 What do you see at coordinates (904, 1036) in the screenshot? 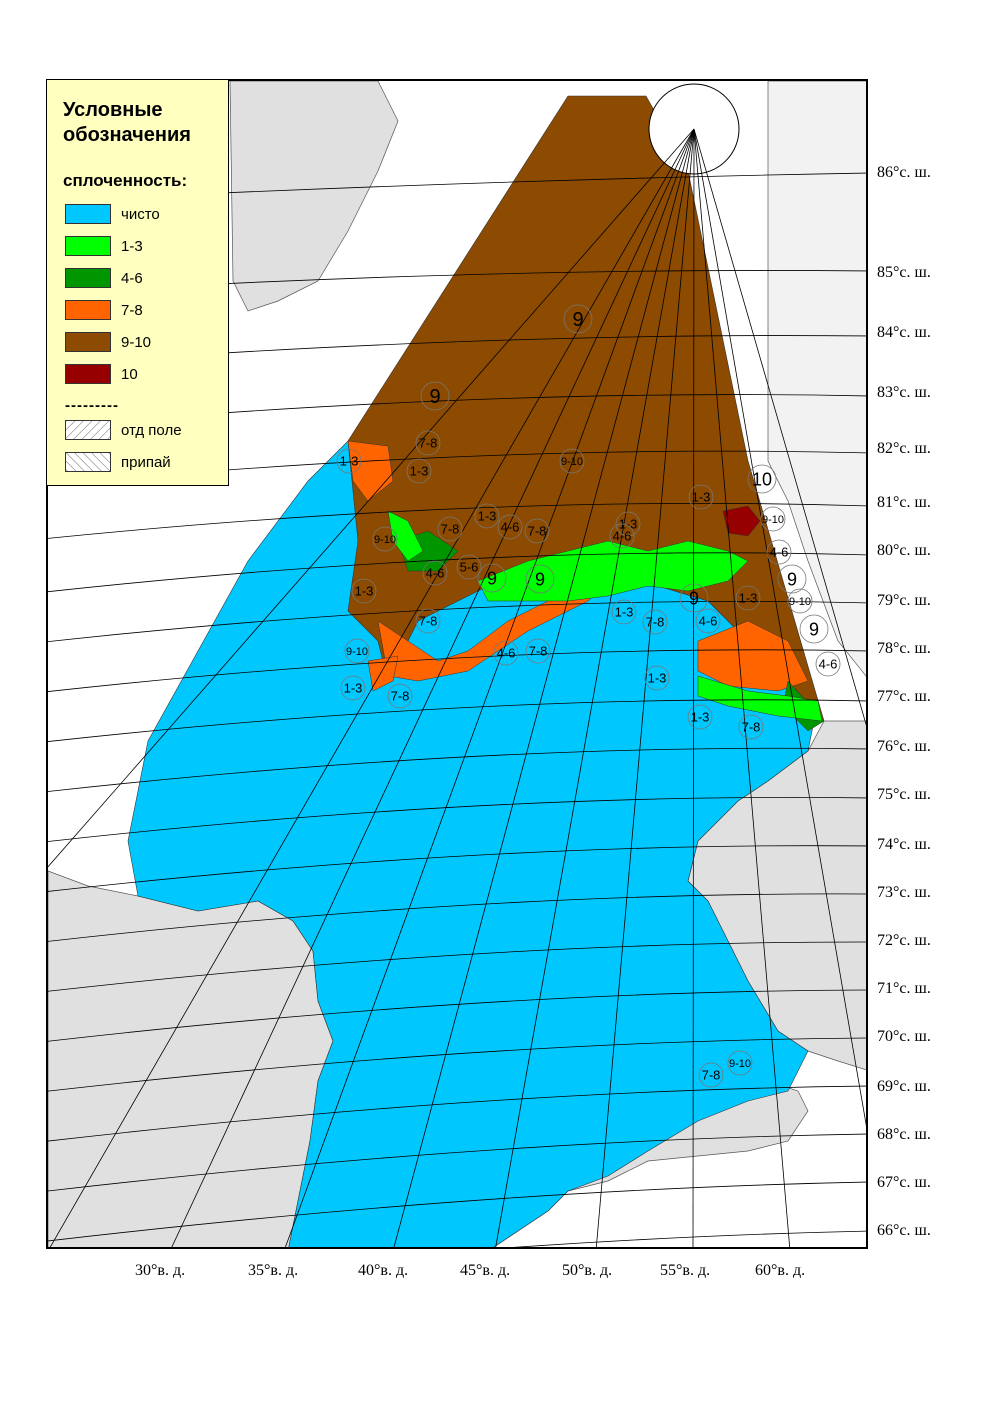
I see `latitude-label: 70°с. ш.` at bounding box center [904, 1036].